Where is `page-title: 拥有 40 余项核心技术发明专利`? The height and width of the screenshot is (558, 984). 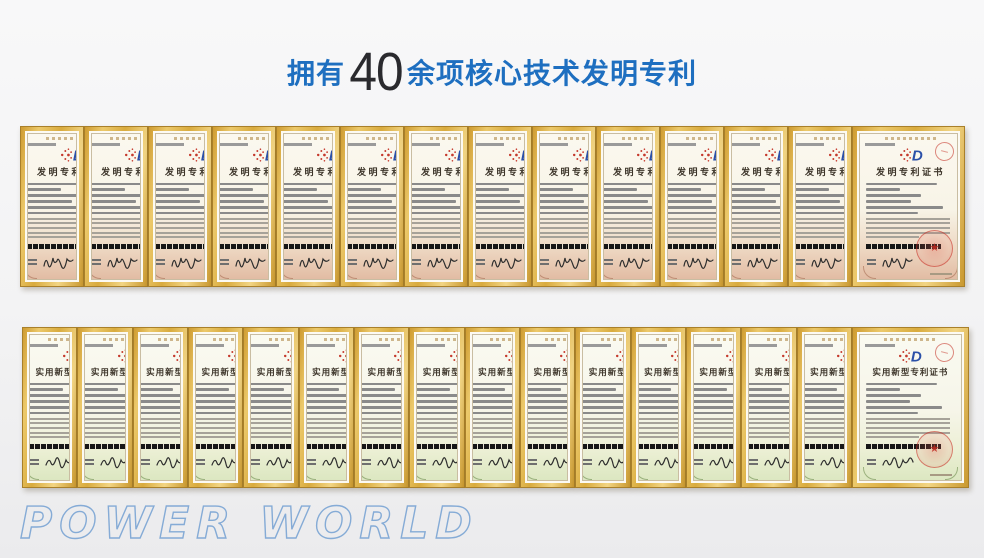
page-title: 拥有 40 余项核心技术发明专利 is located at coordinates (492, 72).